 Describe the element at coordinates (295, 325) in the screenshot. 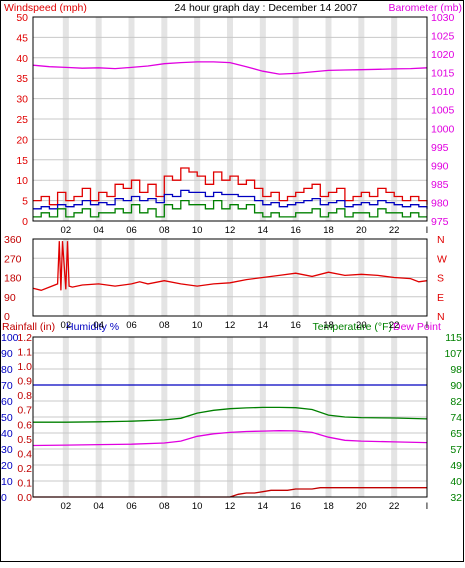

I see `direction-x-tick-label: 16` at that location.